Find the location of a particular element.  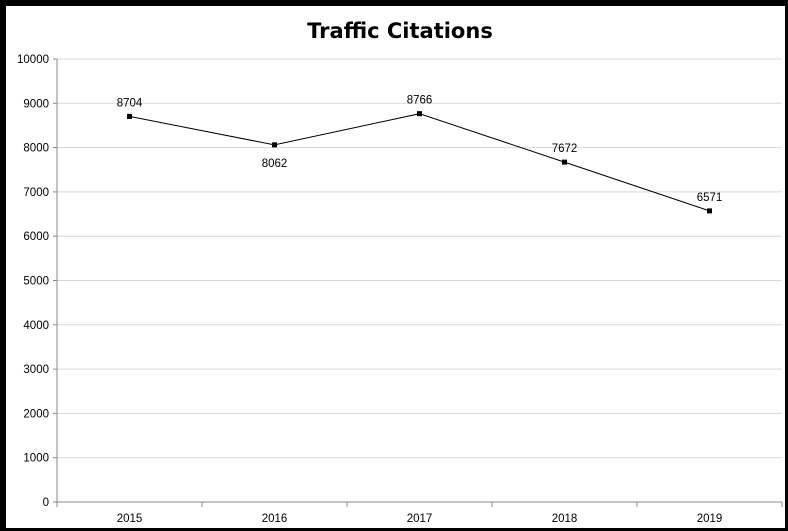

y-tick-label: 7000 is located at coordinates (36, 193).